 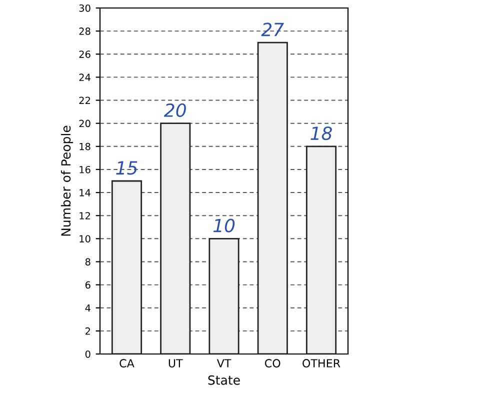 What do you see at coordinates (84, 100) in the screenshot?
I see `y-tick-label: 22` at bounding box center [84, 100].